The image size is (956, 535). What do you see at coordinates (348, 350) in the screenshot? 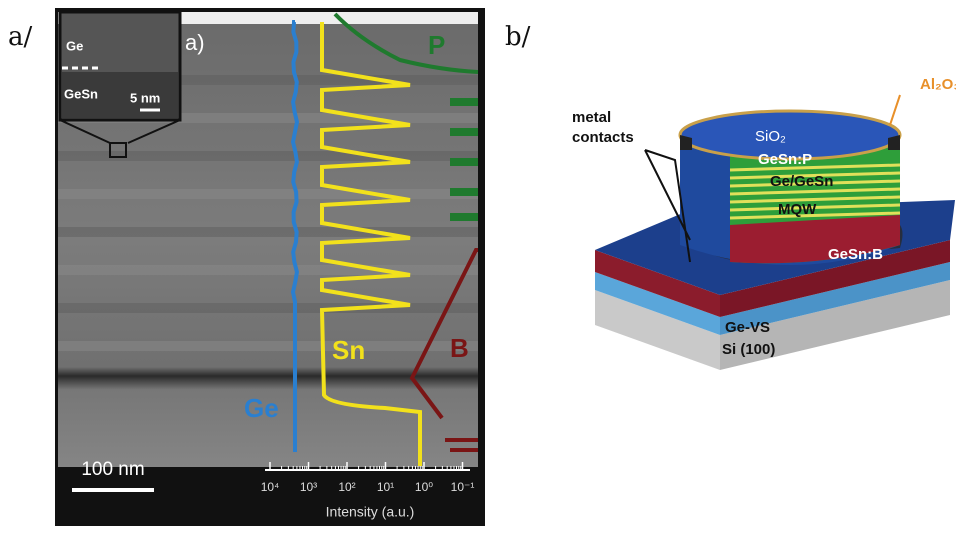
I see `profile-label: Sn` at bounding box center [348, 350].